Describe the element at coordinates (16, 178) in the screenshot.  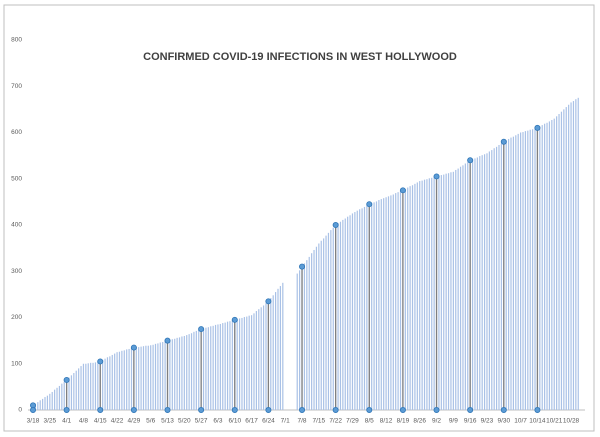
I see `y-tick-label: 500` at that location.